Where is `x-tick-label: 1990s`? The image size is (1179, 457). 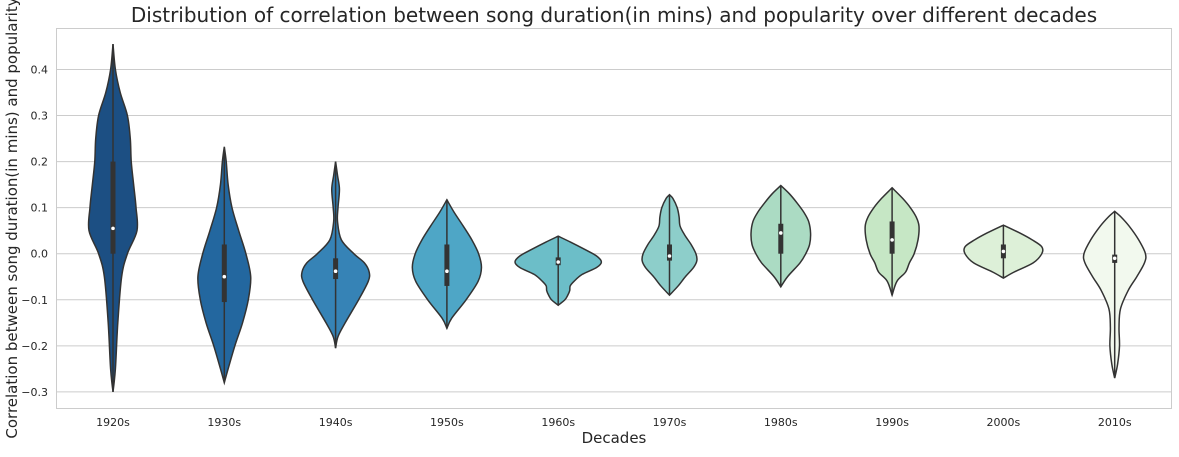 x-tick-label: 1990s is located at coordinates (892, 422).